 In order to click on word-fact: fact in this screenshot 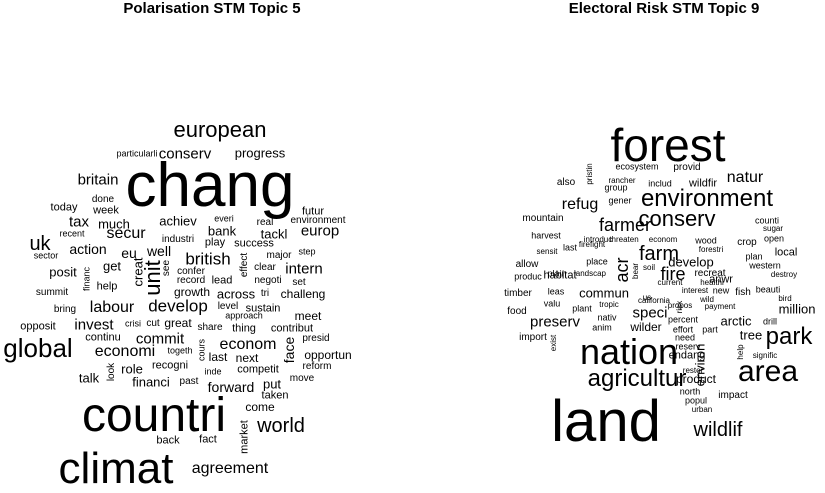, I will do `click(208, 439)`.